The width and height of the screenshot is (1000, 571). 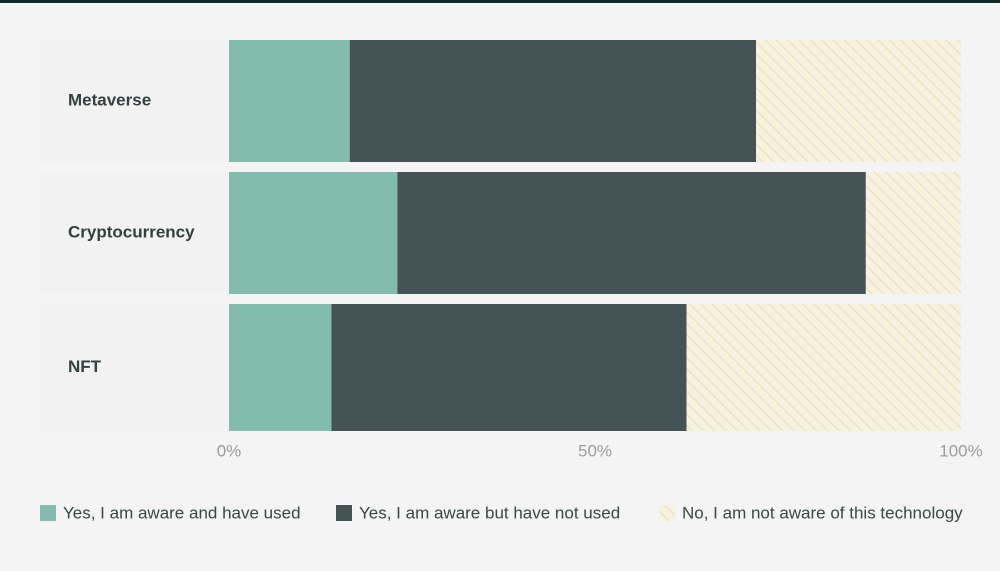 I want to click on legend-label: Yes, I am aware and have used, so click(x=182, y=512).